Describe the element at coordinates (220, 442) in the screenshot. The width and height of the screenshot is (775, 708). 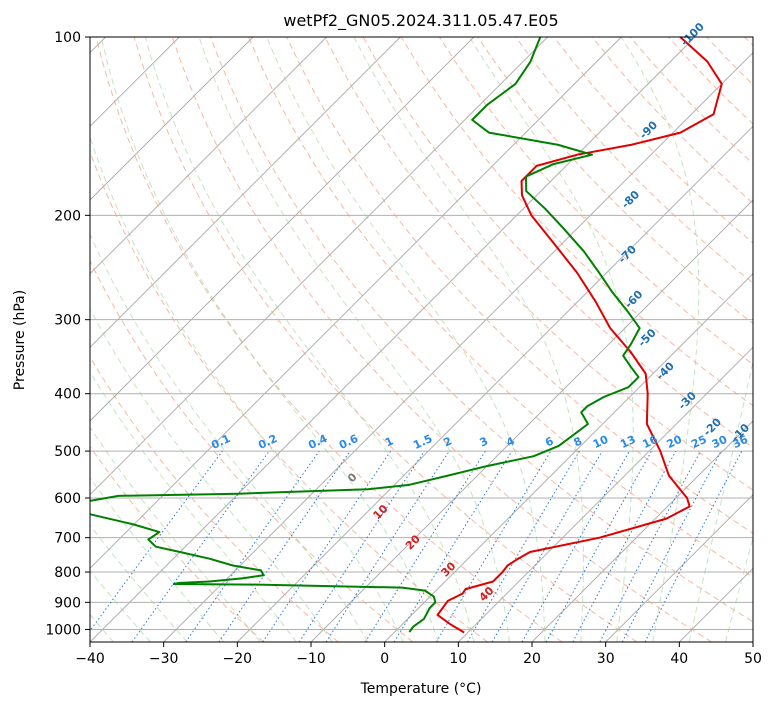
I see `mixing-ratio-label: 0.1` at that location.